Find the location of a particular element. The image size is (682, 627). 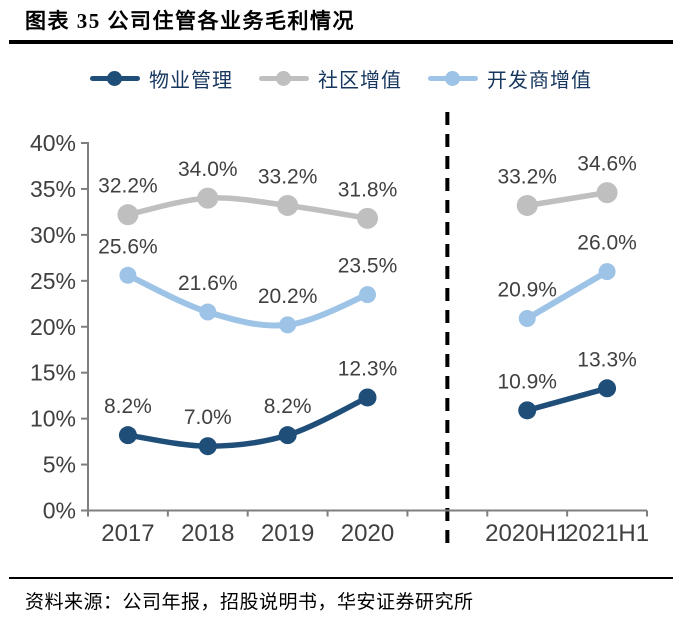

data-point-label: 21.6% is located at coordinates (208, 283).